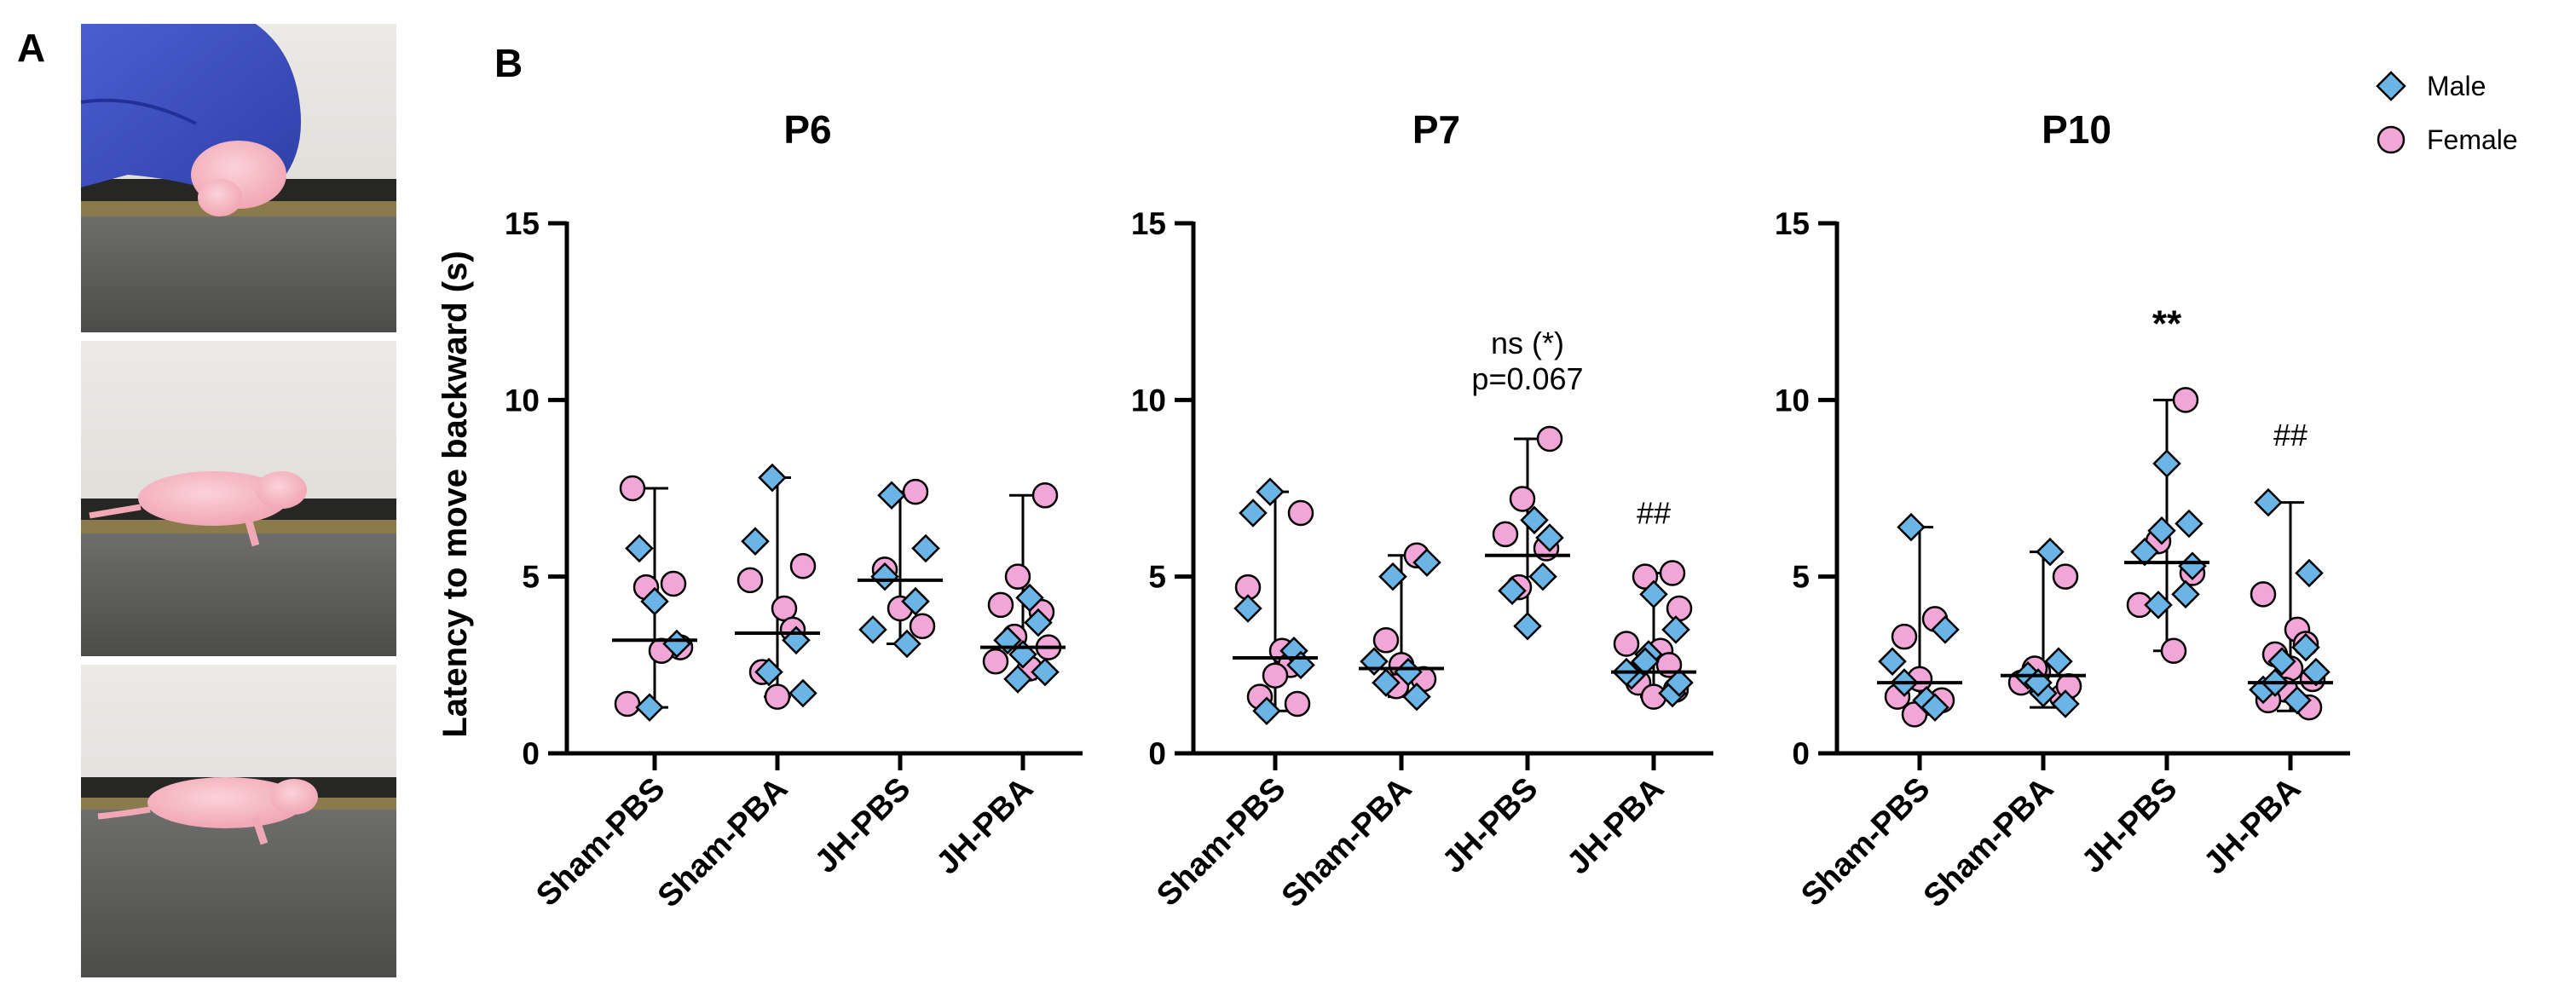 The width and height of the screenshot is (2576, 1003). I want to click on legend: Male Female, so click(2447, 113).